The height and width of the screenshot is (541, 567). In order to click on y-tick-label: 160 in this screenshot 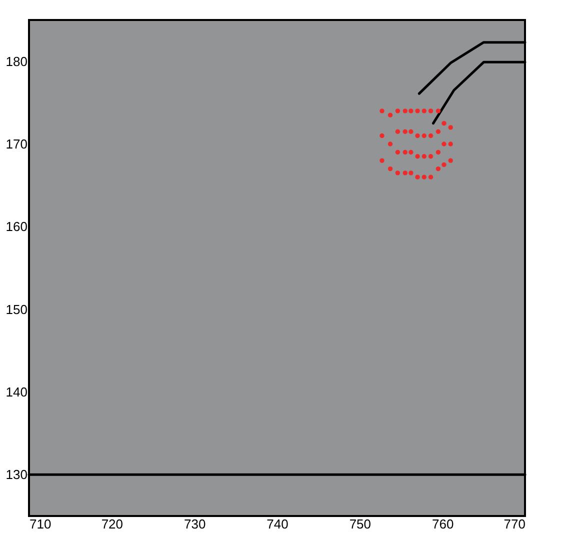, I will do `click(17, 226)`.